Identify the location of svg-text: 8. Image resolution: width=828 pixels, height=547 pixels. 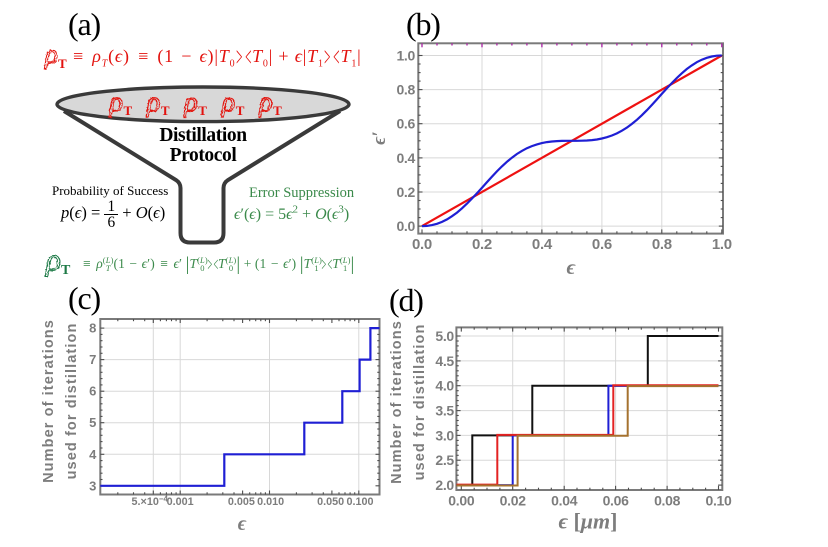
(92, 328).